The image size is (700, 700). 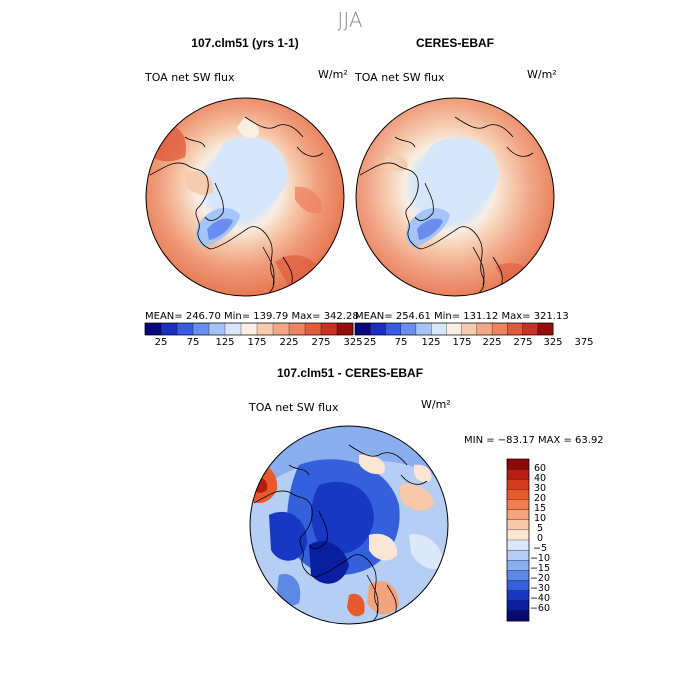 I want to click on obs-tick: 25, so click(x=370, y=342).